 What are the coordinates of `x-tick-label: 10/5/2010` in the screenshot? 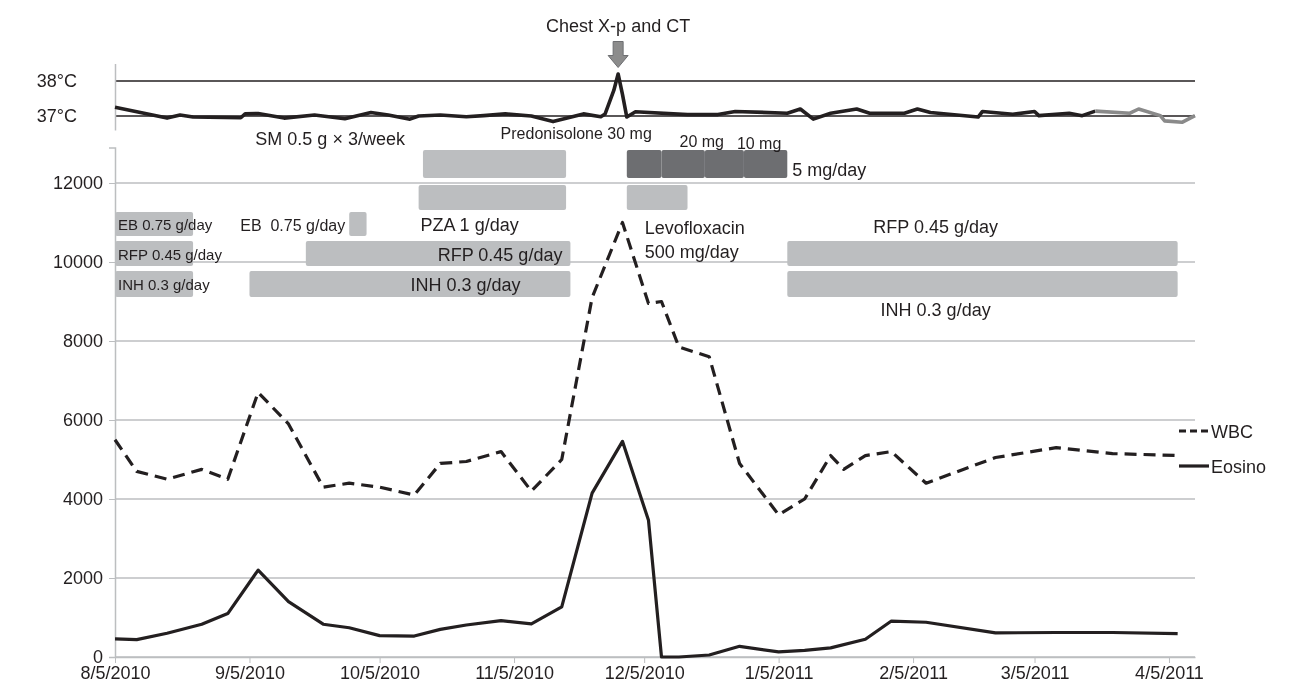 It's located at (380, 672).